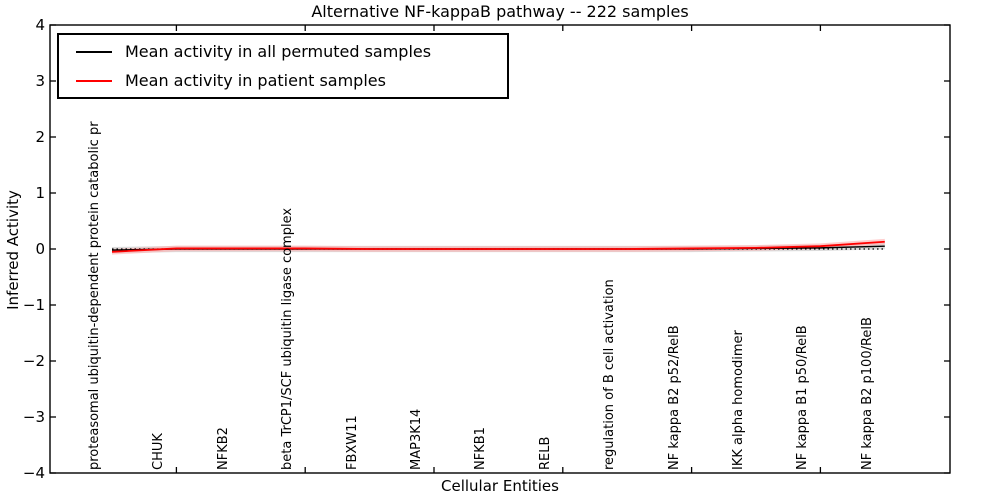  Describe the element at coordinates (867, 393) in the screenshot. I see `x-category-label: NF kappa B2 p100/RelB` at that location.